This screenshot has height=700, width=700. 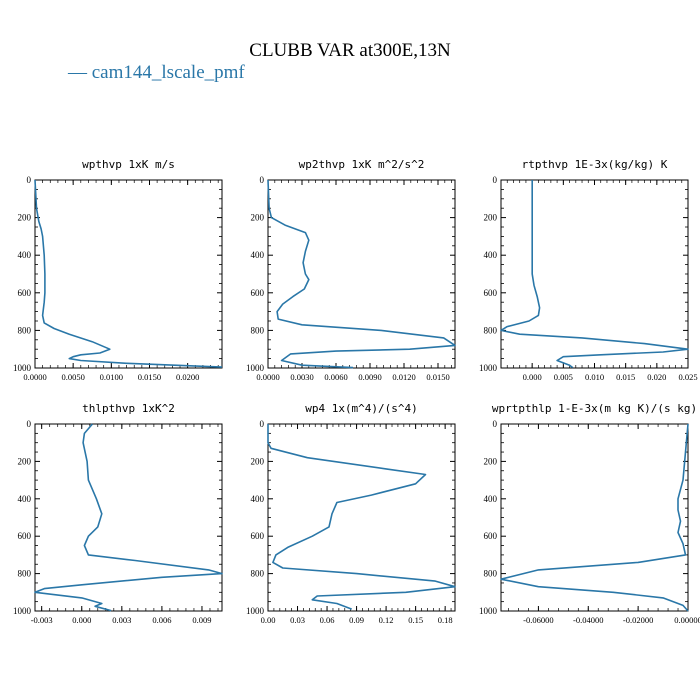 What do you see at coordinates (595, 164) in the screenshot?
I see `panel-title: rtpthvp 1E-3x(kg/kg) K` at bounding box center [595, 164].